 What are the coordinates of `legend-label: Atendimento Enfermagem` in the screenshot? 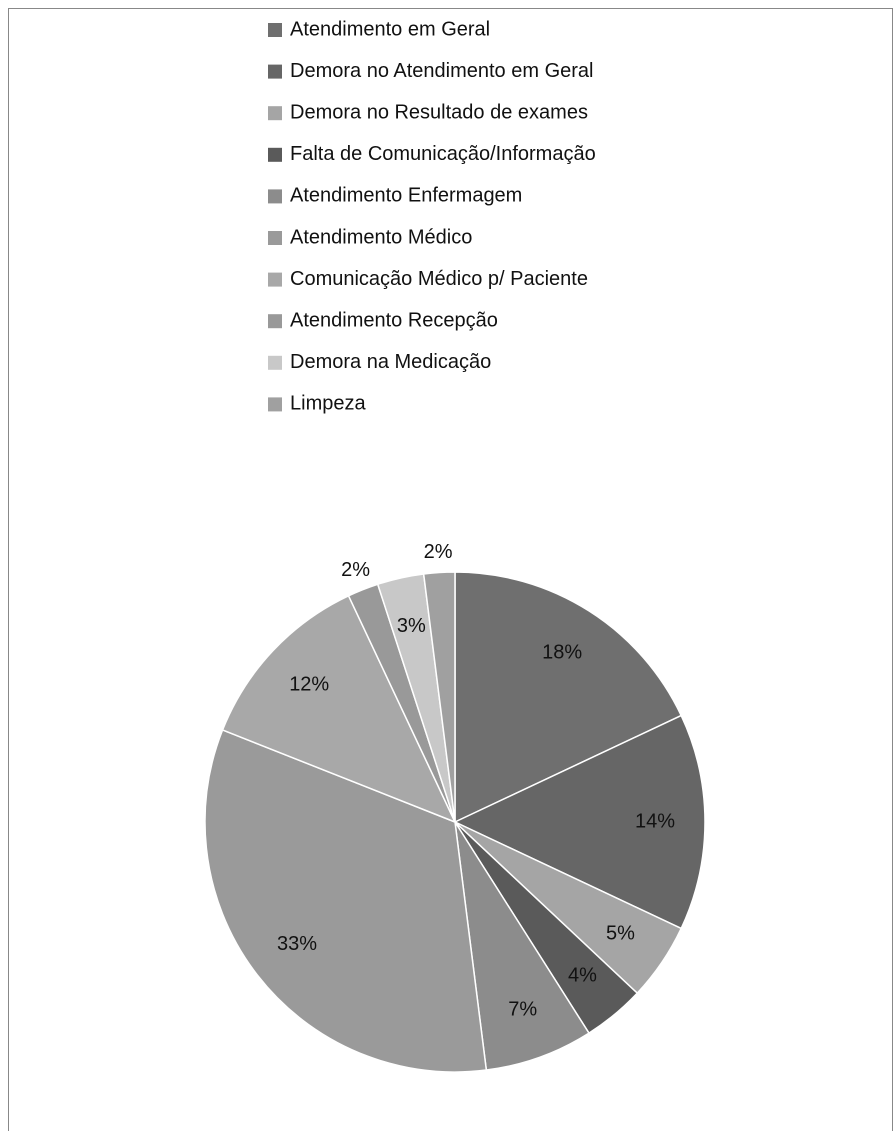 It's located at (406, 196).